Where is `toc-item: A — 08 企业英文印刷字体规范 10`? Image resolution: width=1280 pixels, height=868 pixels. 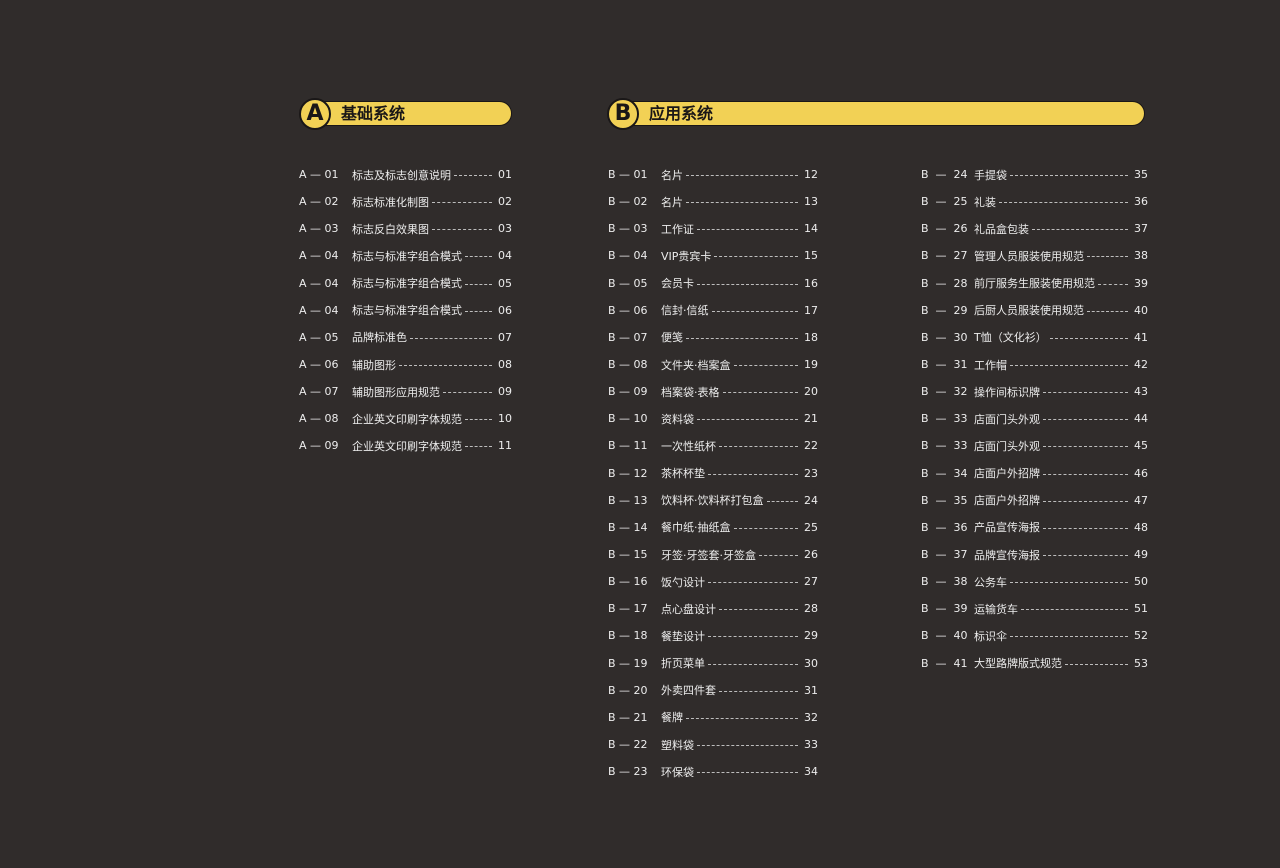
toc-item: A — 08 企业英文印刷字体规范 10 is located at coordinates (405, 418).